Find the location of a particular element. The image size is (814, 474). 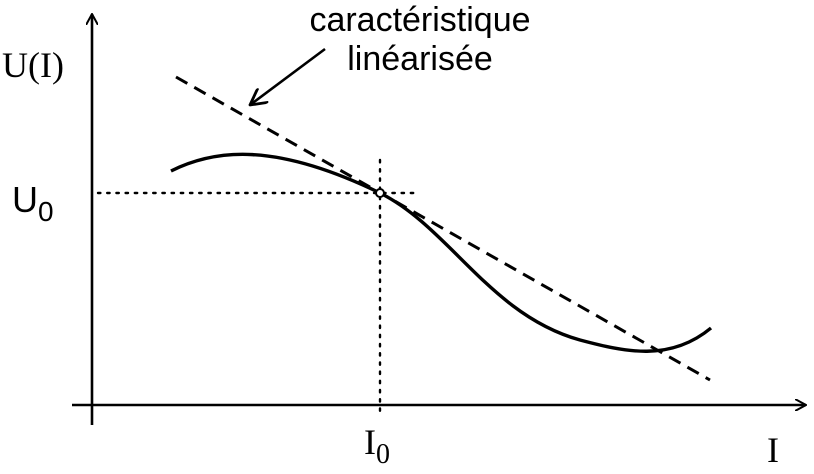

annotation-arrow is located at coordinates (288, 76).